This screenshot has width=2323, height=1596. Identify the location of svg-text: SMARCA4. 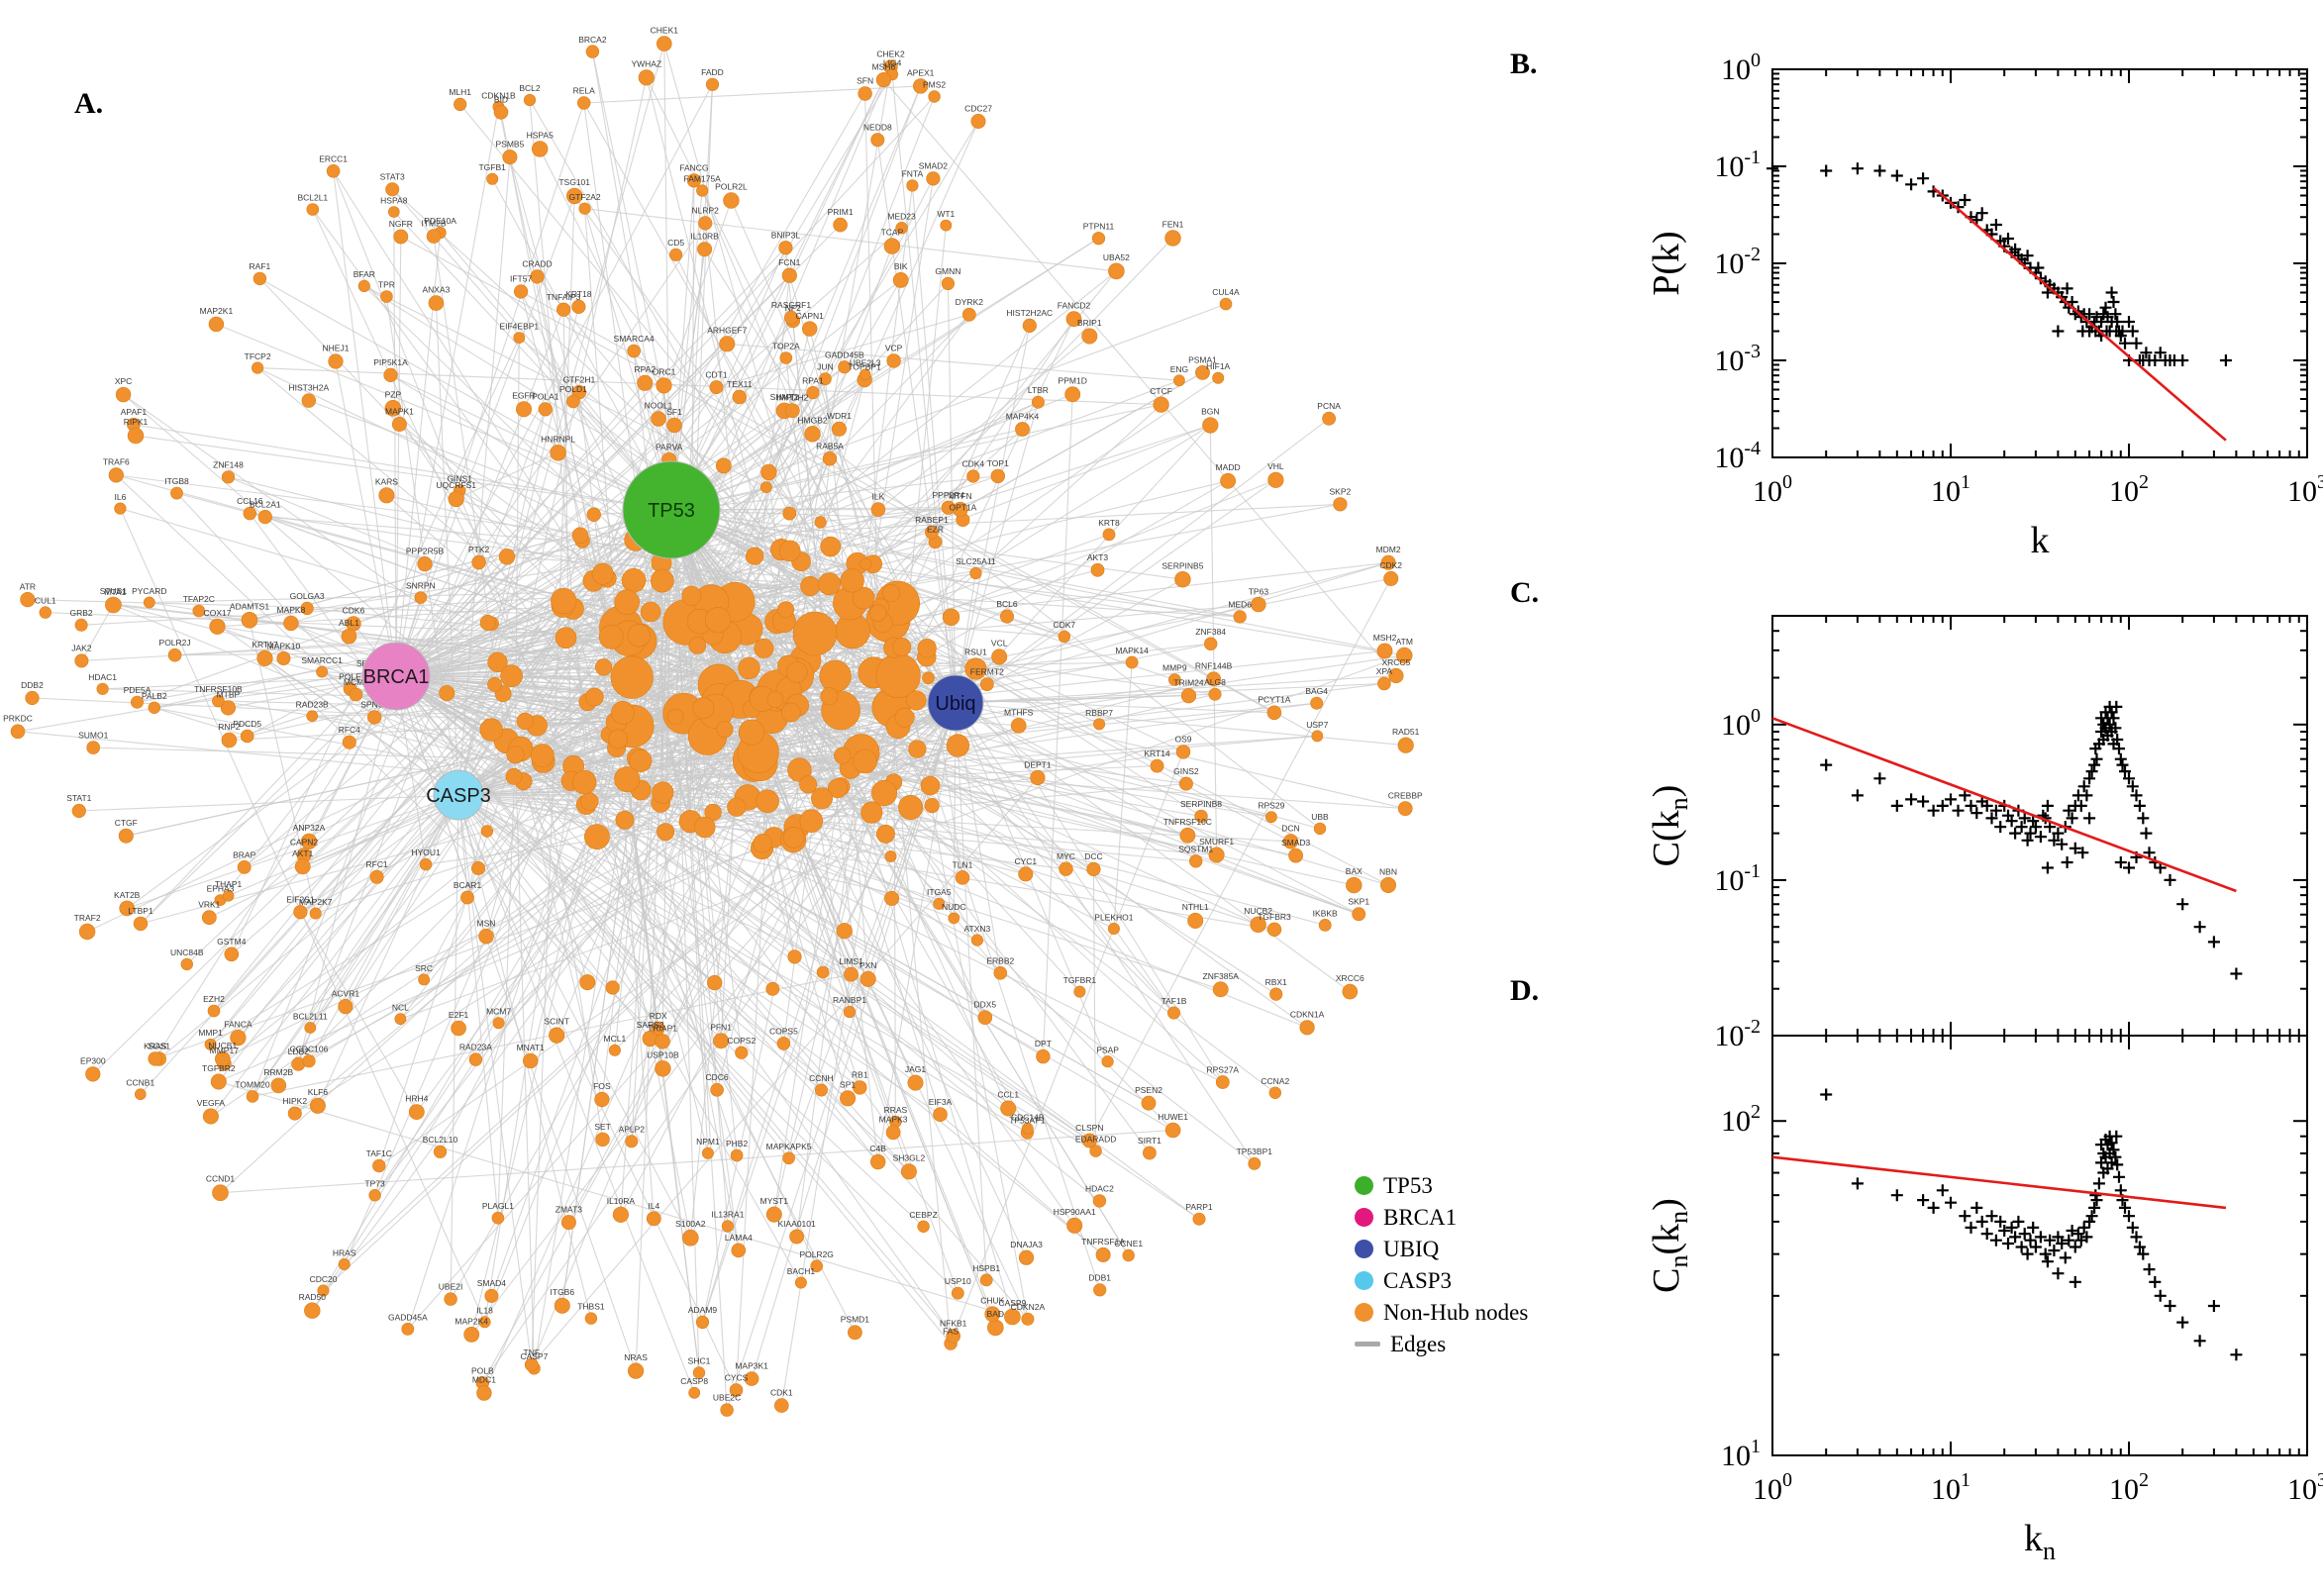
(634, 339).